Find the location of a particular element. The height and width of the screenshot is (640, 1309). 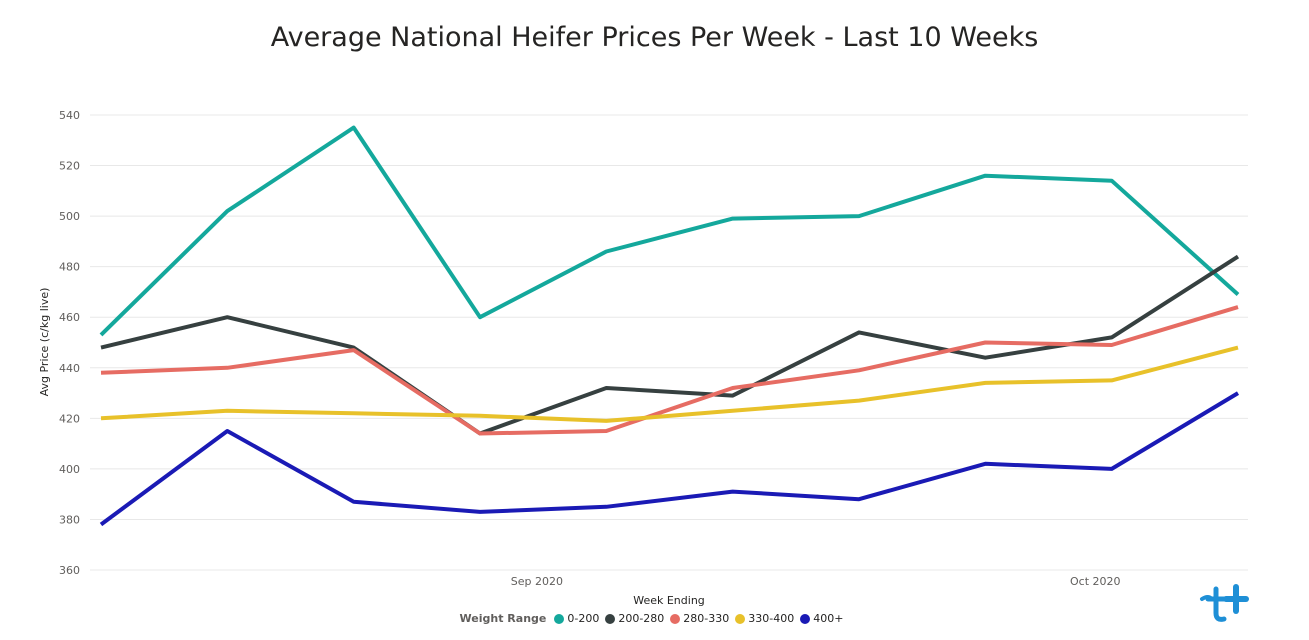

legend-label: 330-400 is located at coordinates (771, 618).